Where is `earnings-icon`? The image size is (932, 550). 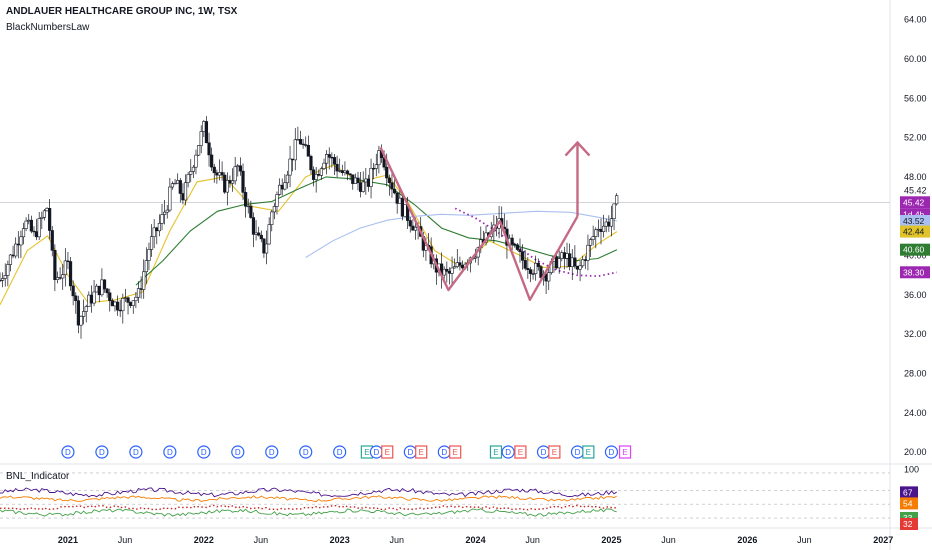
earnings-icon is located at coordinates (455, 452).